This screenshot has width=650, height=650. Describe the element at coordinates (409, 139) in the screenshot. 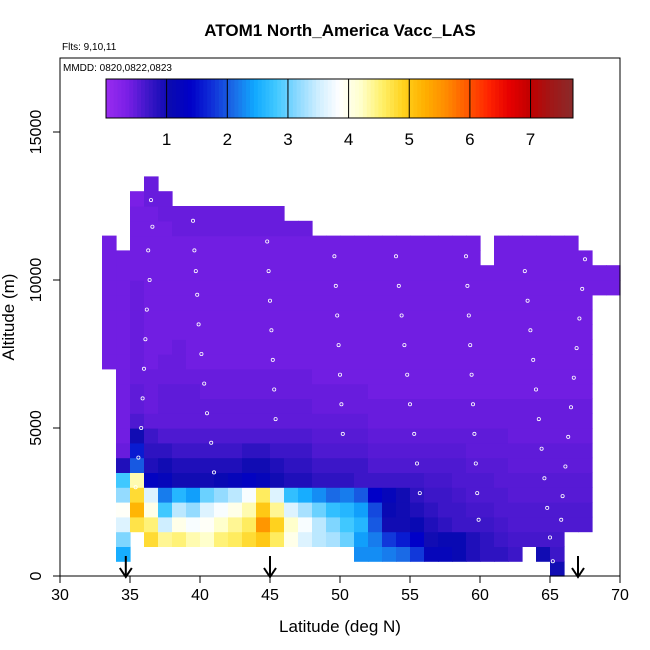

I see `colorbar-tick-label: 5` at that location.